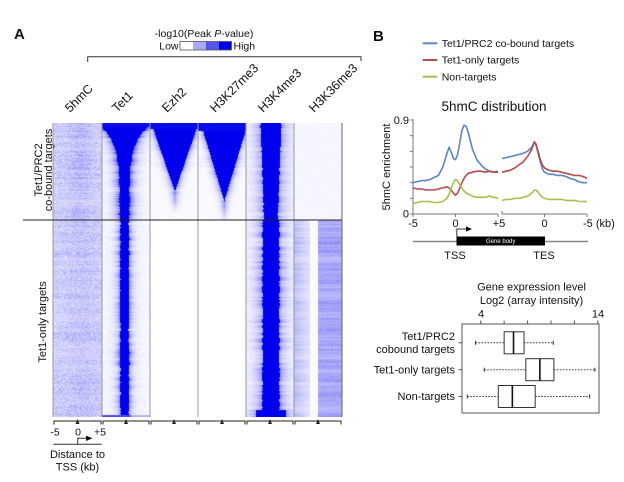 This screenshot has height=482, width=624. Describe the element at coordinates (401, 121) in the screenshot. I see `y-tick-label-max: 0.9` at that location.